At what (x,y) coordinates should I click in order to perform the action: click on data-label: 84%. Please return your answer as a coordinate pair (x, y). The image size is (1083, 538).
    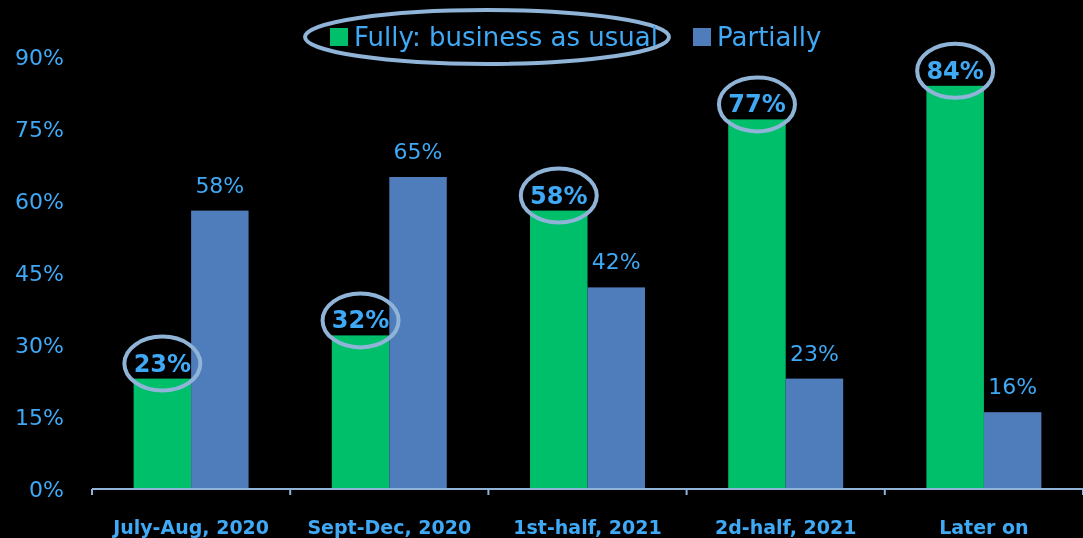
    Looking at the image, I should click on (955, 70).